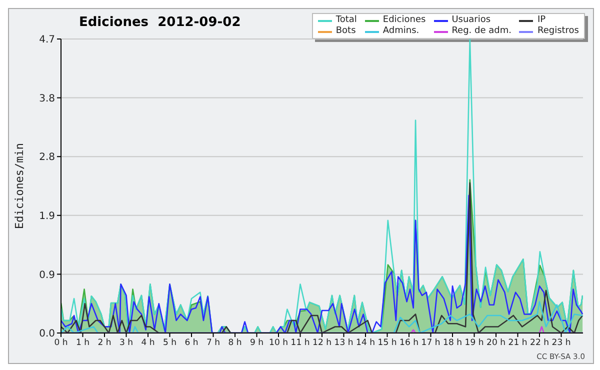 The image size is (600, 370). I want to click on x-tick-label: 16 h, so click(409, 343).